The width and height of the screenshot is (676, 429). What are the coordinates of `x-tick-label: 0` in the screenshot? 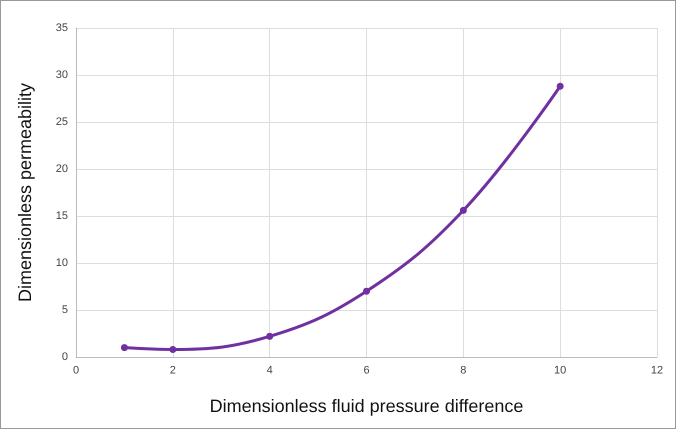 It's located at (76, 370).